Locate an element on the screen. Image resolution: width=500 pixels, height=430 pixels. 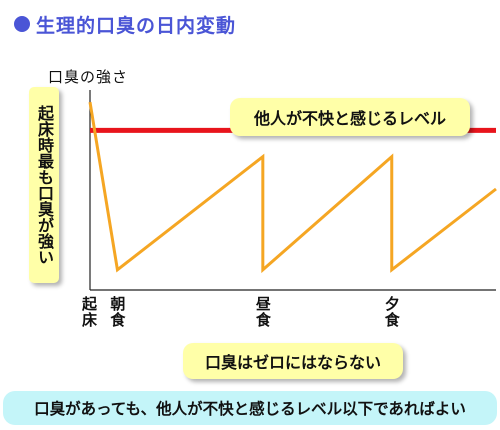
x-tick-label: 夕食 is located at coordinates (391, 312).